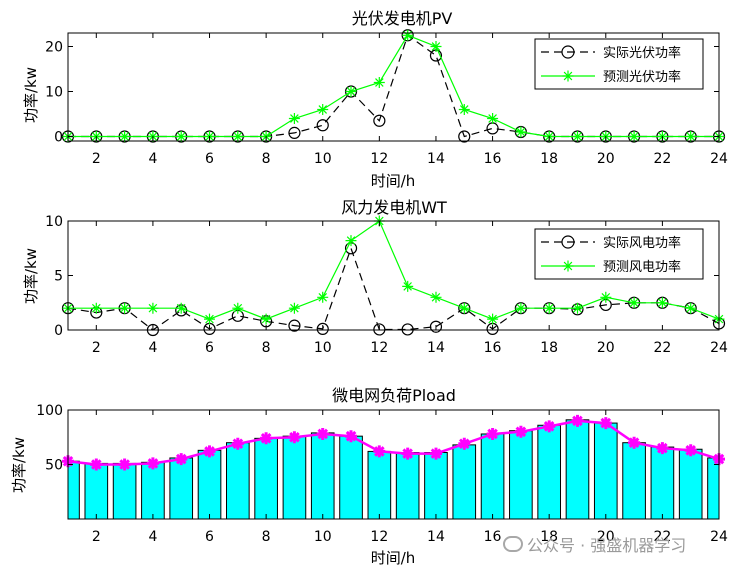  Describe the element at coordinates (31, 276) in the screenshot. I see `wt-ylabel: 功率/kw` at that location.